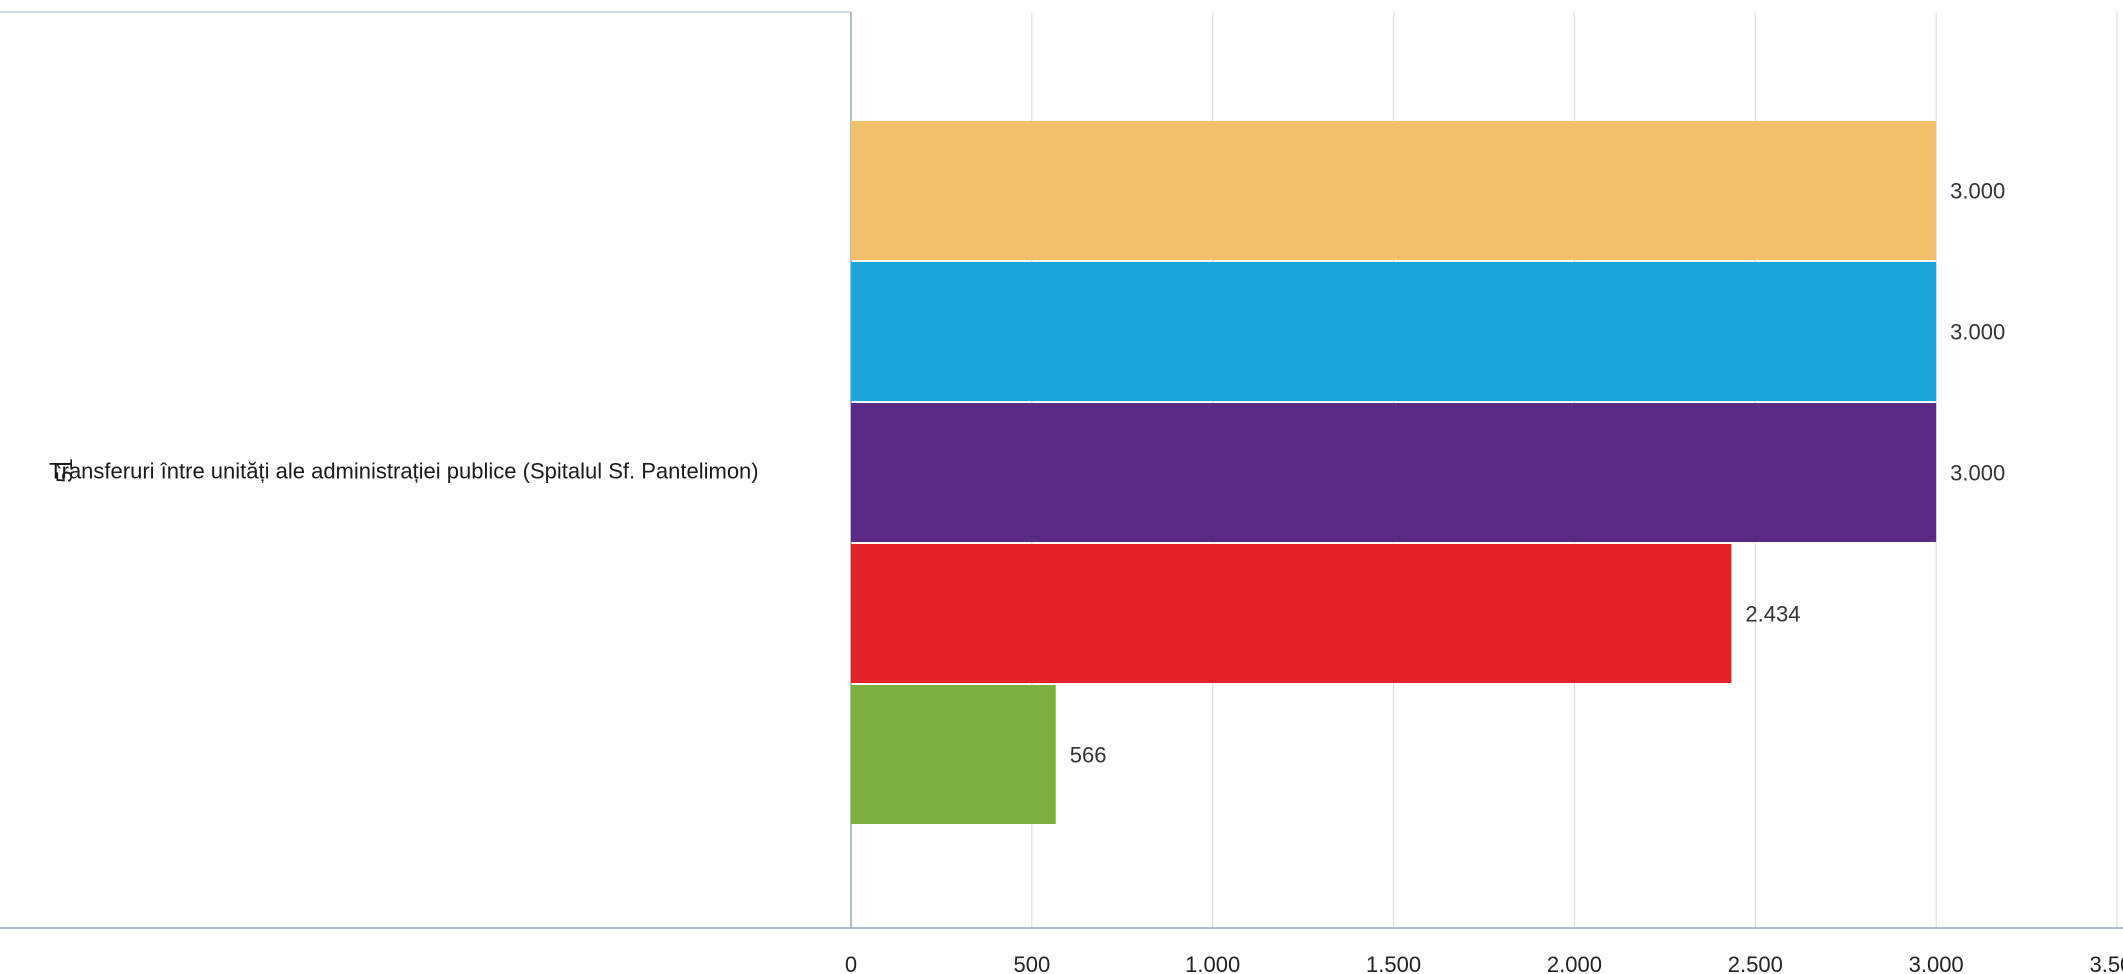  What do you see at coordinates (1755, 963) in the screenshot?
I see `x-tick-label: 2.500` at bounding box center [1755, 963].